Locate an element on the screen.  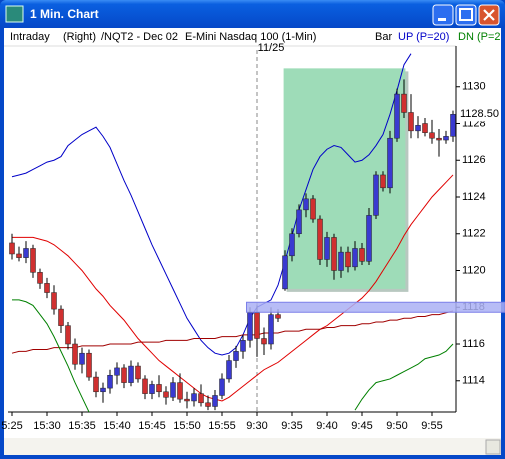
window-icon is located at coordinates (14, 14).